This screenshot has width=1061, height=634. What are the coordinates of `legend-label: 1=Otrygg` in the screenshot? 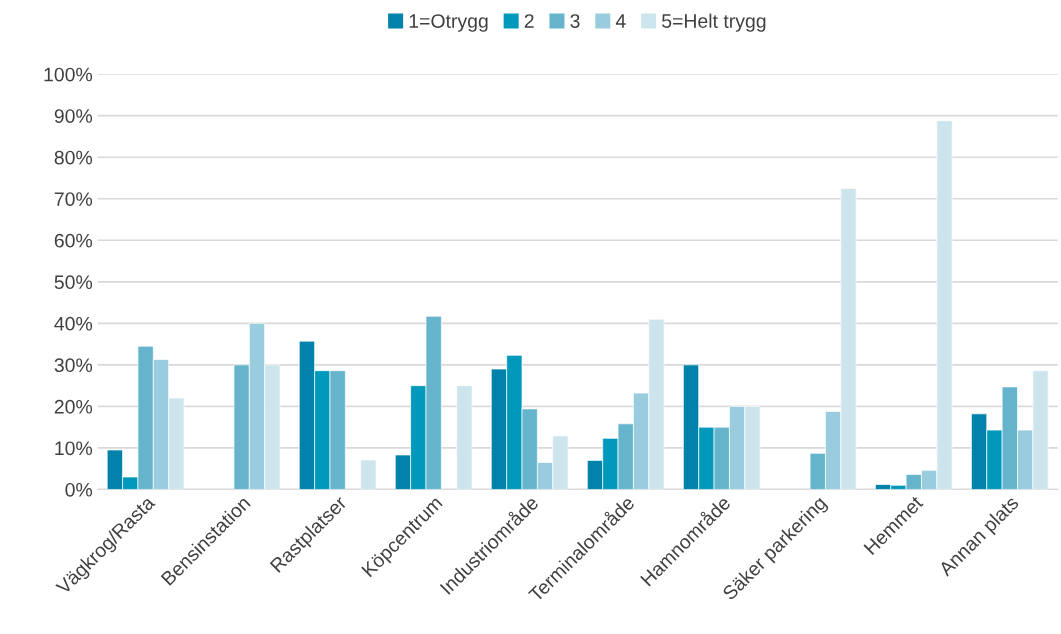 It's located at (448, 23).